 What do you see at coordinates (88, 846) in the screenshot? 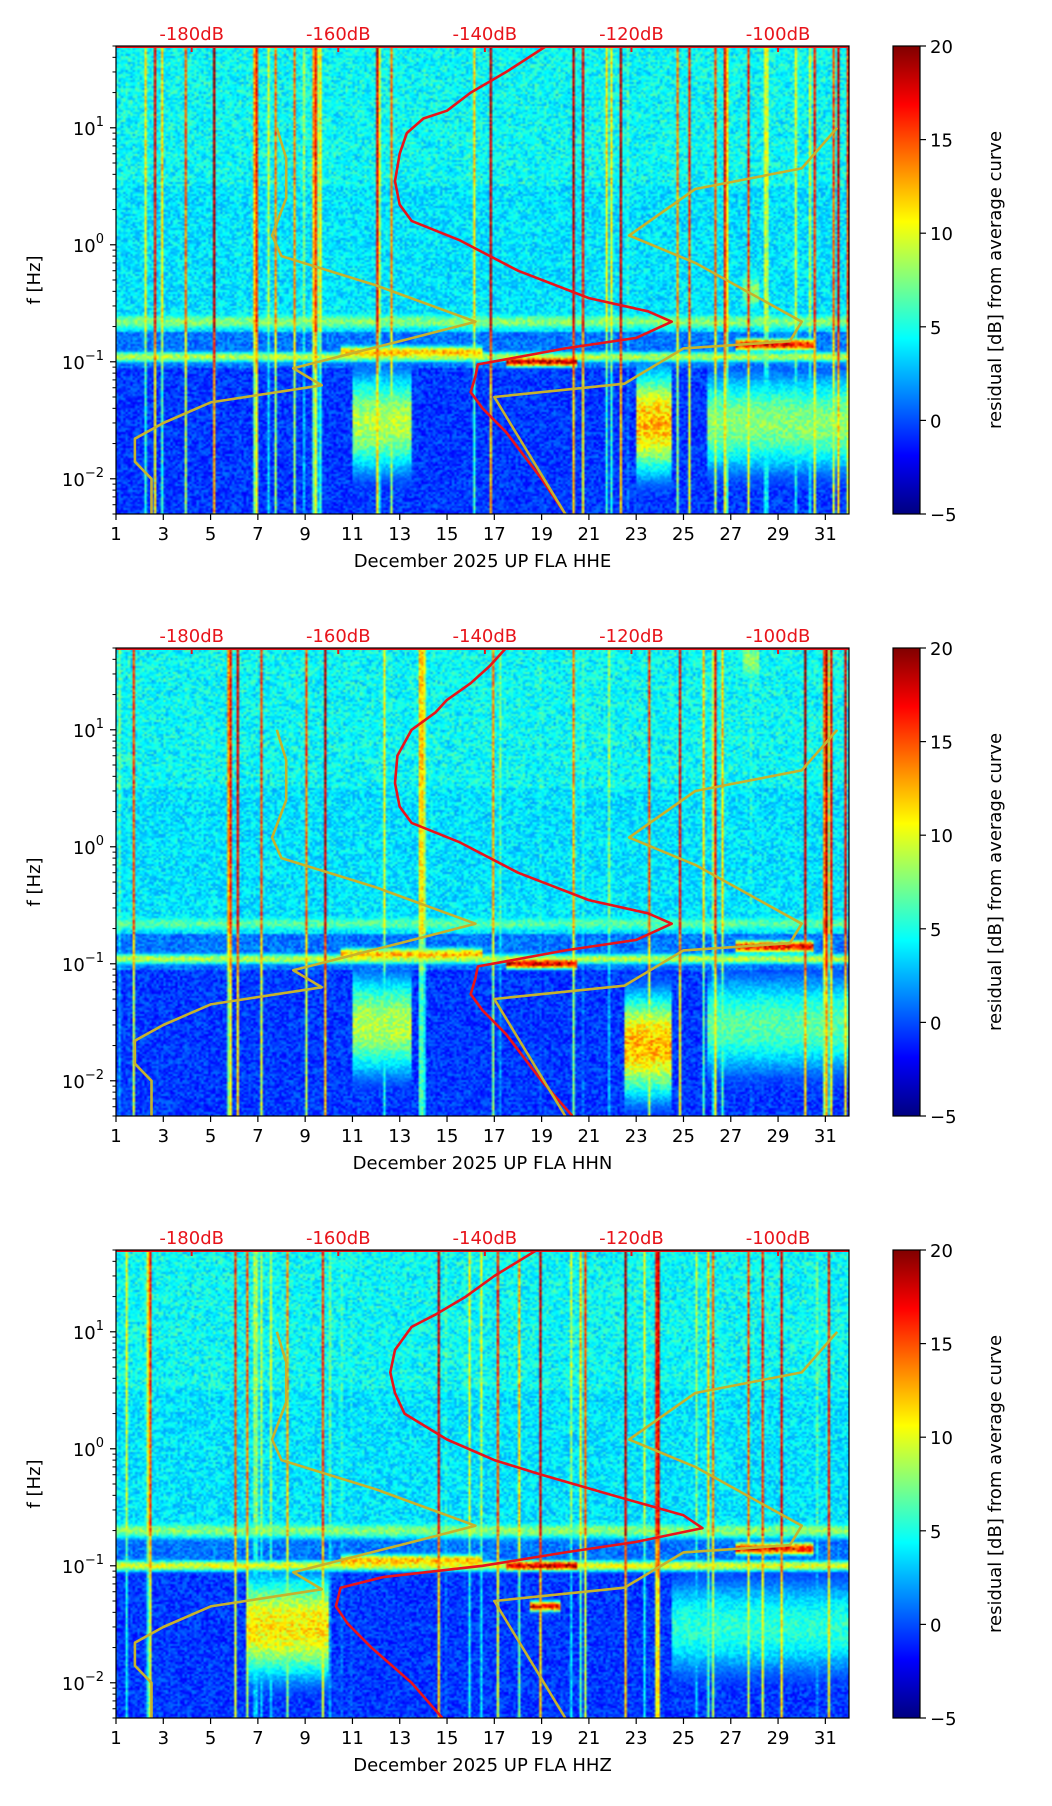
I see `y-tick-label: 10⁰` at bounding box center [88, 846].